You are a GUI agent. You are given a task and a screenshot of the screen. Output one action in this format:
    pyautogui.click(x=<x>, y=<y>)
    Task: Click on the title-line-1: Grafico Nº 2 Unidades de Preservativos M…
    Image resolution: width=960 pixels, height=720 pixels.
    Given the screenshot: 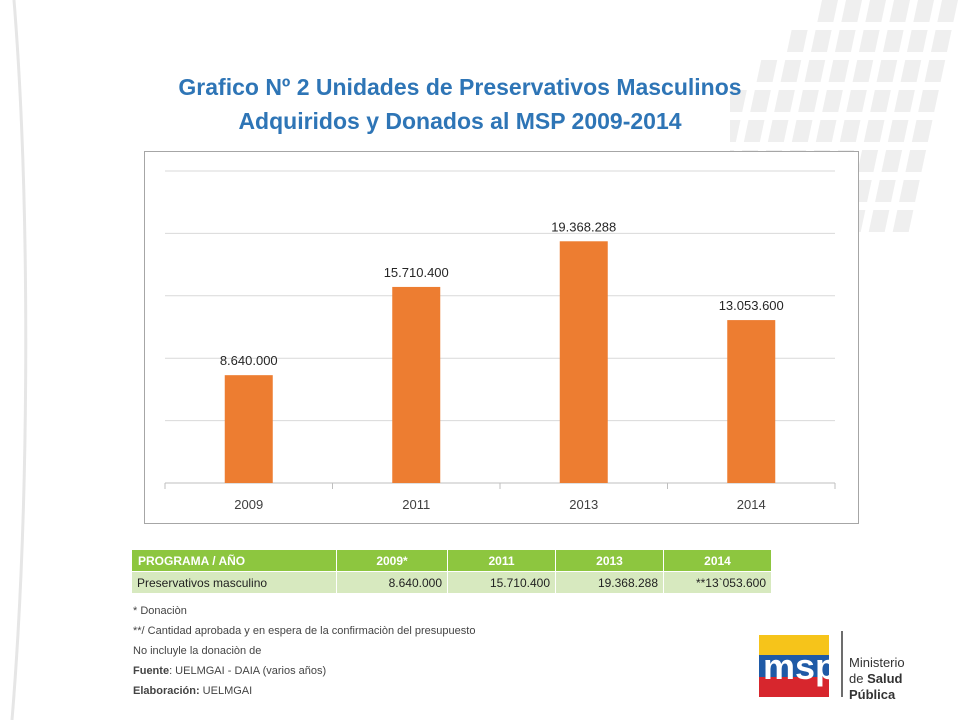 What is the action you would take?
    pyautogui.click(x=460, y=87)
    